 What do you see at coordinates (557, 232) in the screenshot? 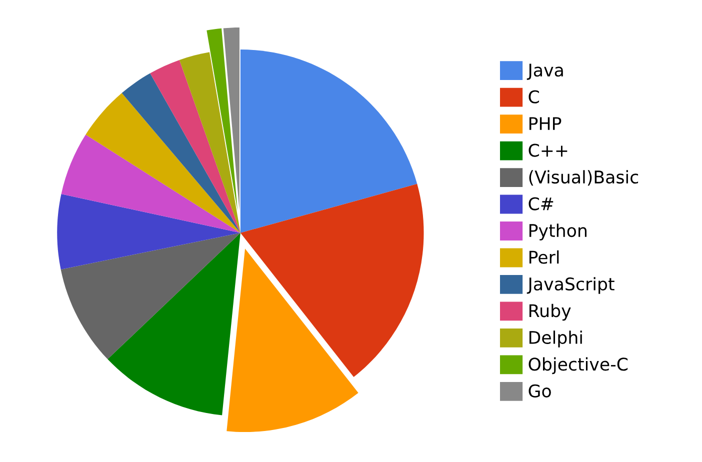
I see `legend-label: Python` at bounding box center [557, 232].